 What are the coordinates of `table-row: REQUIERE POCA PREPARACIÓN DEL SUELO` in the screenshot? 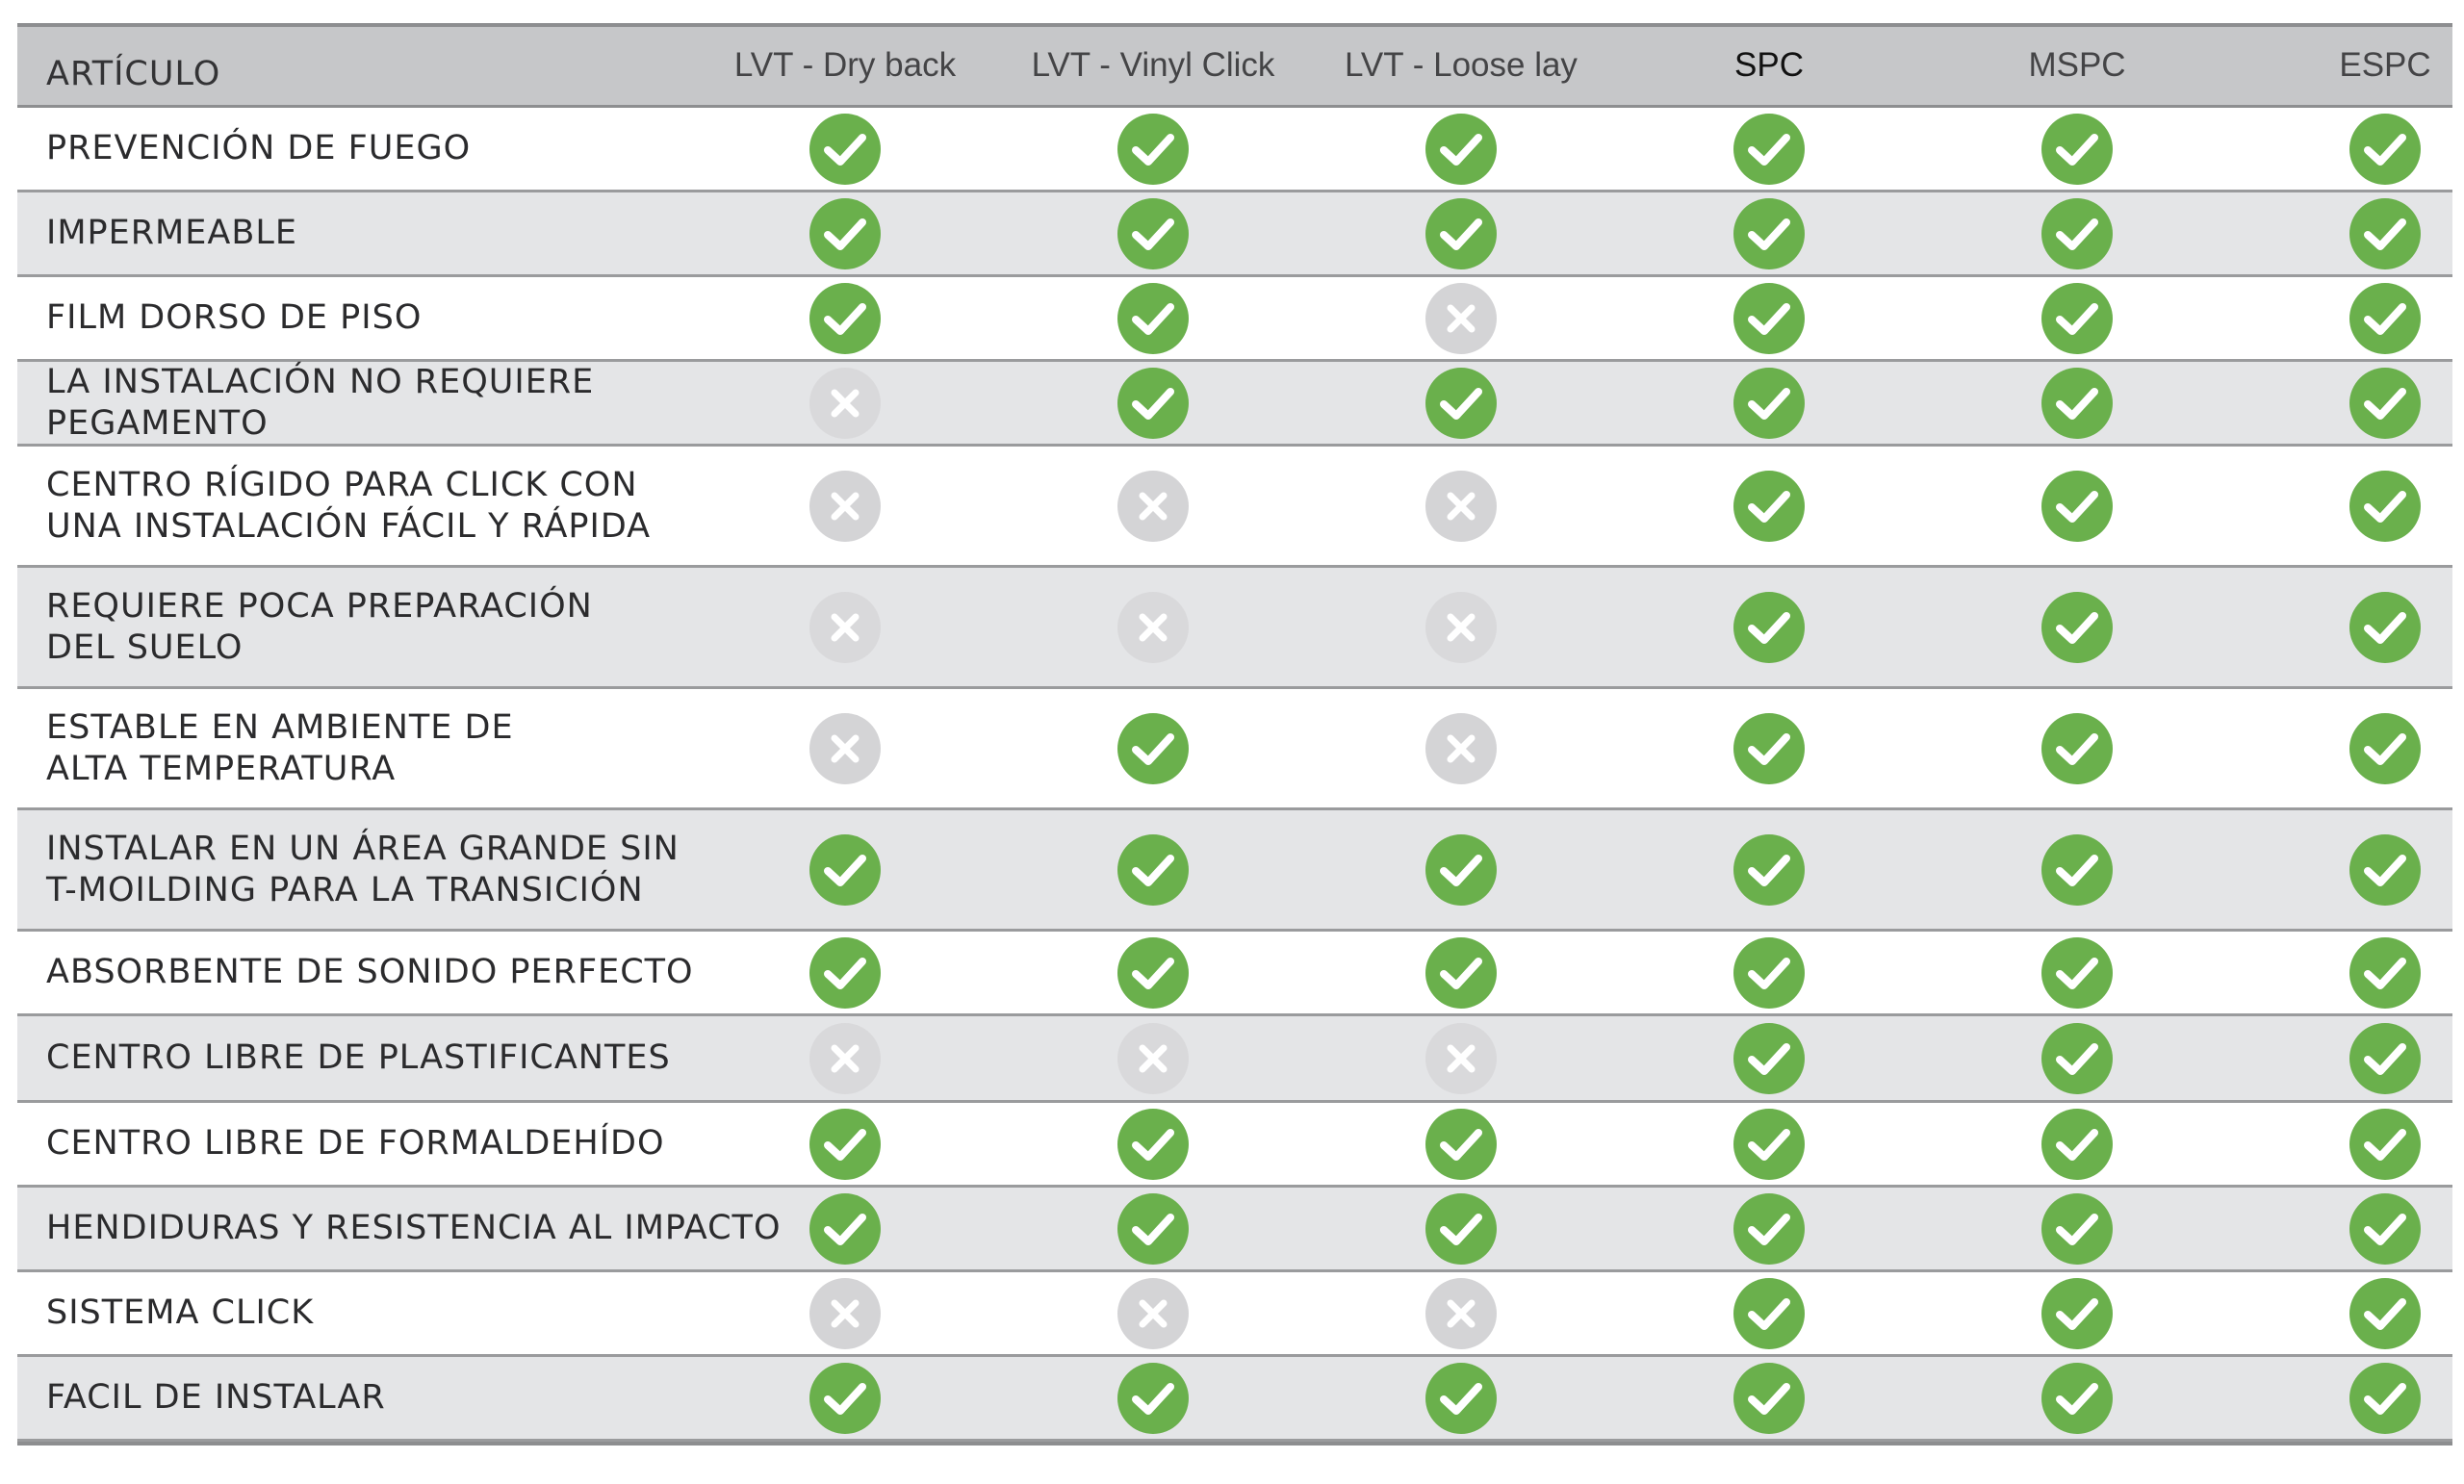 It's located at (1234, 628).